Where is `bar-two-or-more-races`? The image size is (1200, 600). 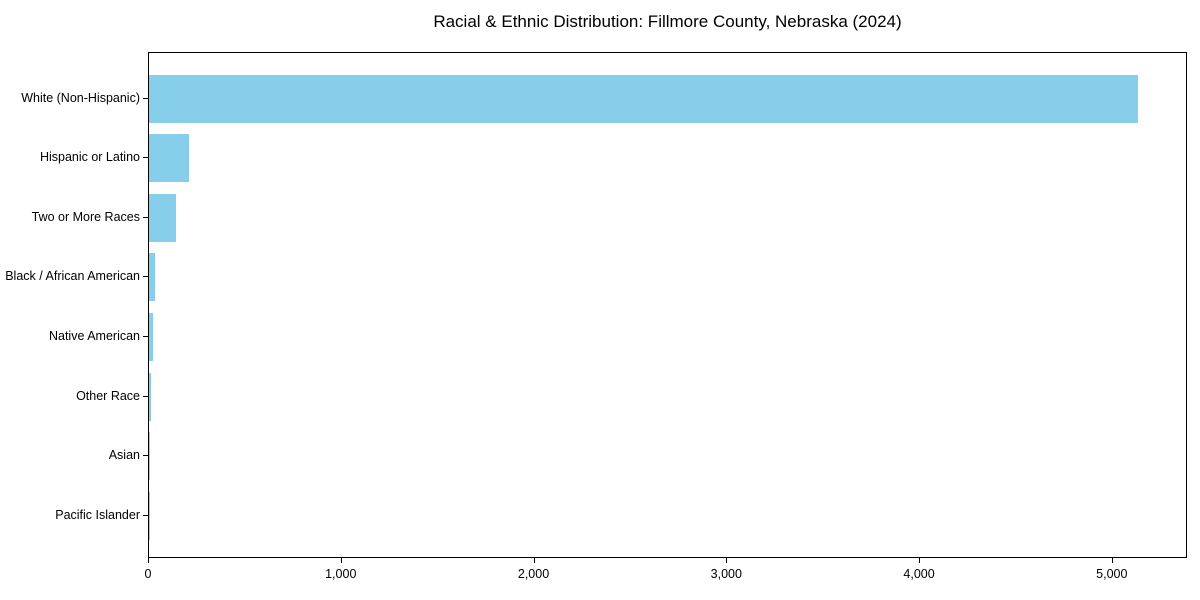 bar-two-or-more-races is located at coordinates (162, 217).